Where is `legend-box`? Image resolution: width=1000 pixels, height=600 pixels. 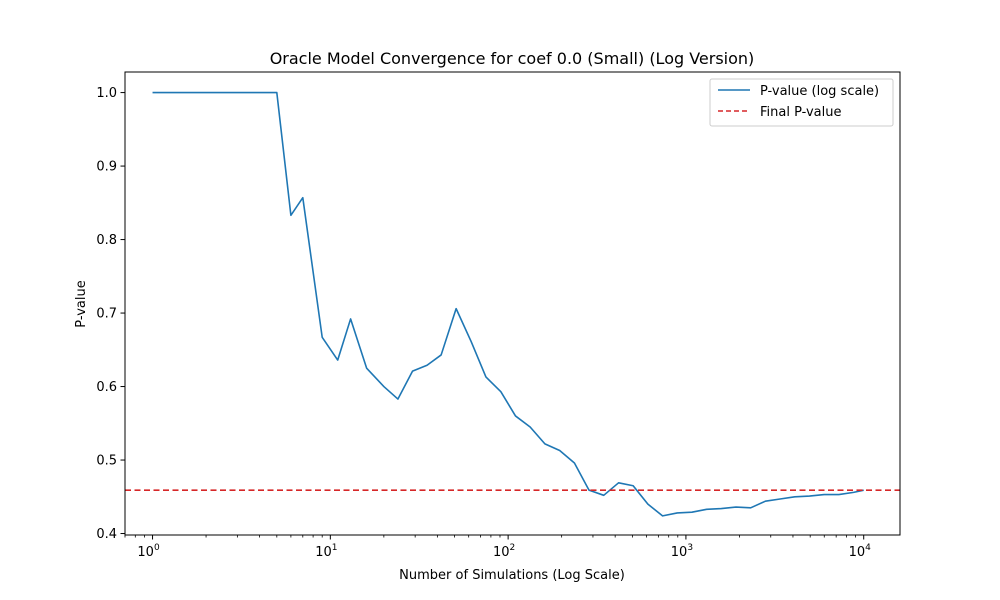
legend-box is located at coordinates (801, 102).